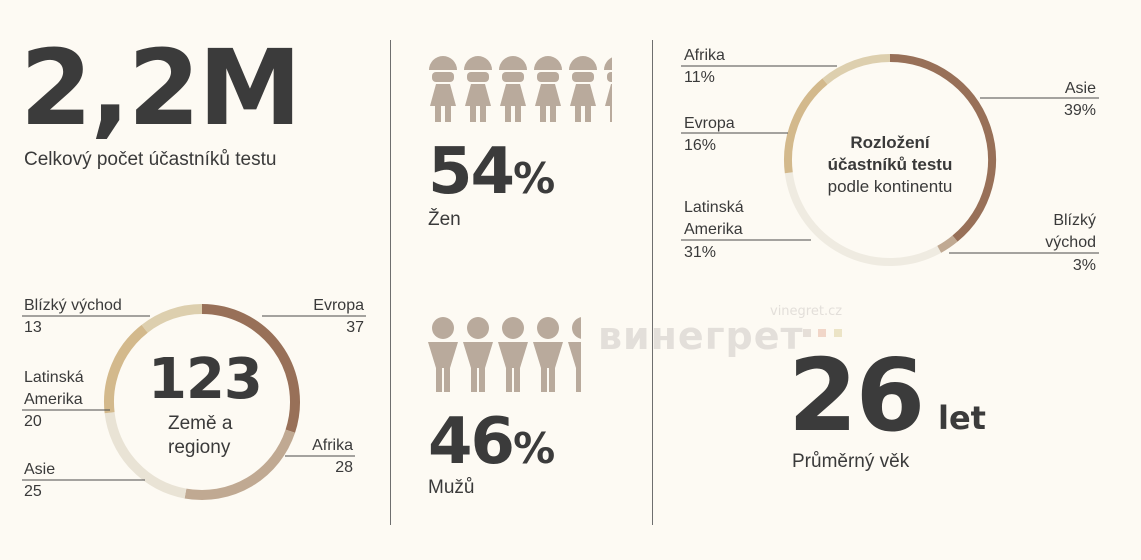  What do you see at coordinates (444, 219) in the screenshot?
I see `women-label: Žen` at bounding box center [444, 219].